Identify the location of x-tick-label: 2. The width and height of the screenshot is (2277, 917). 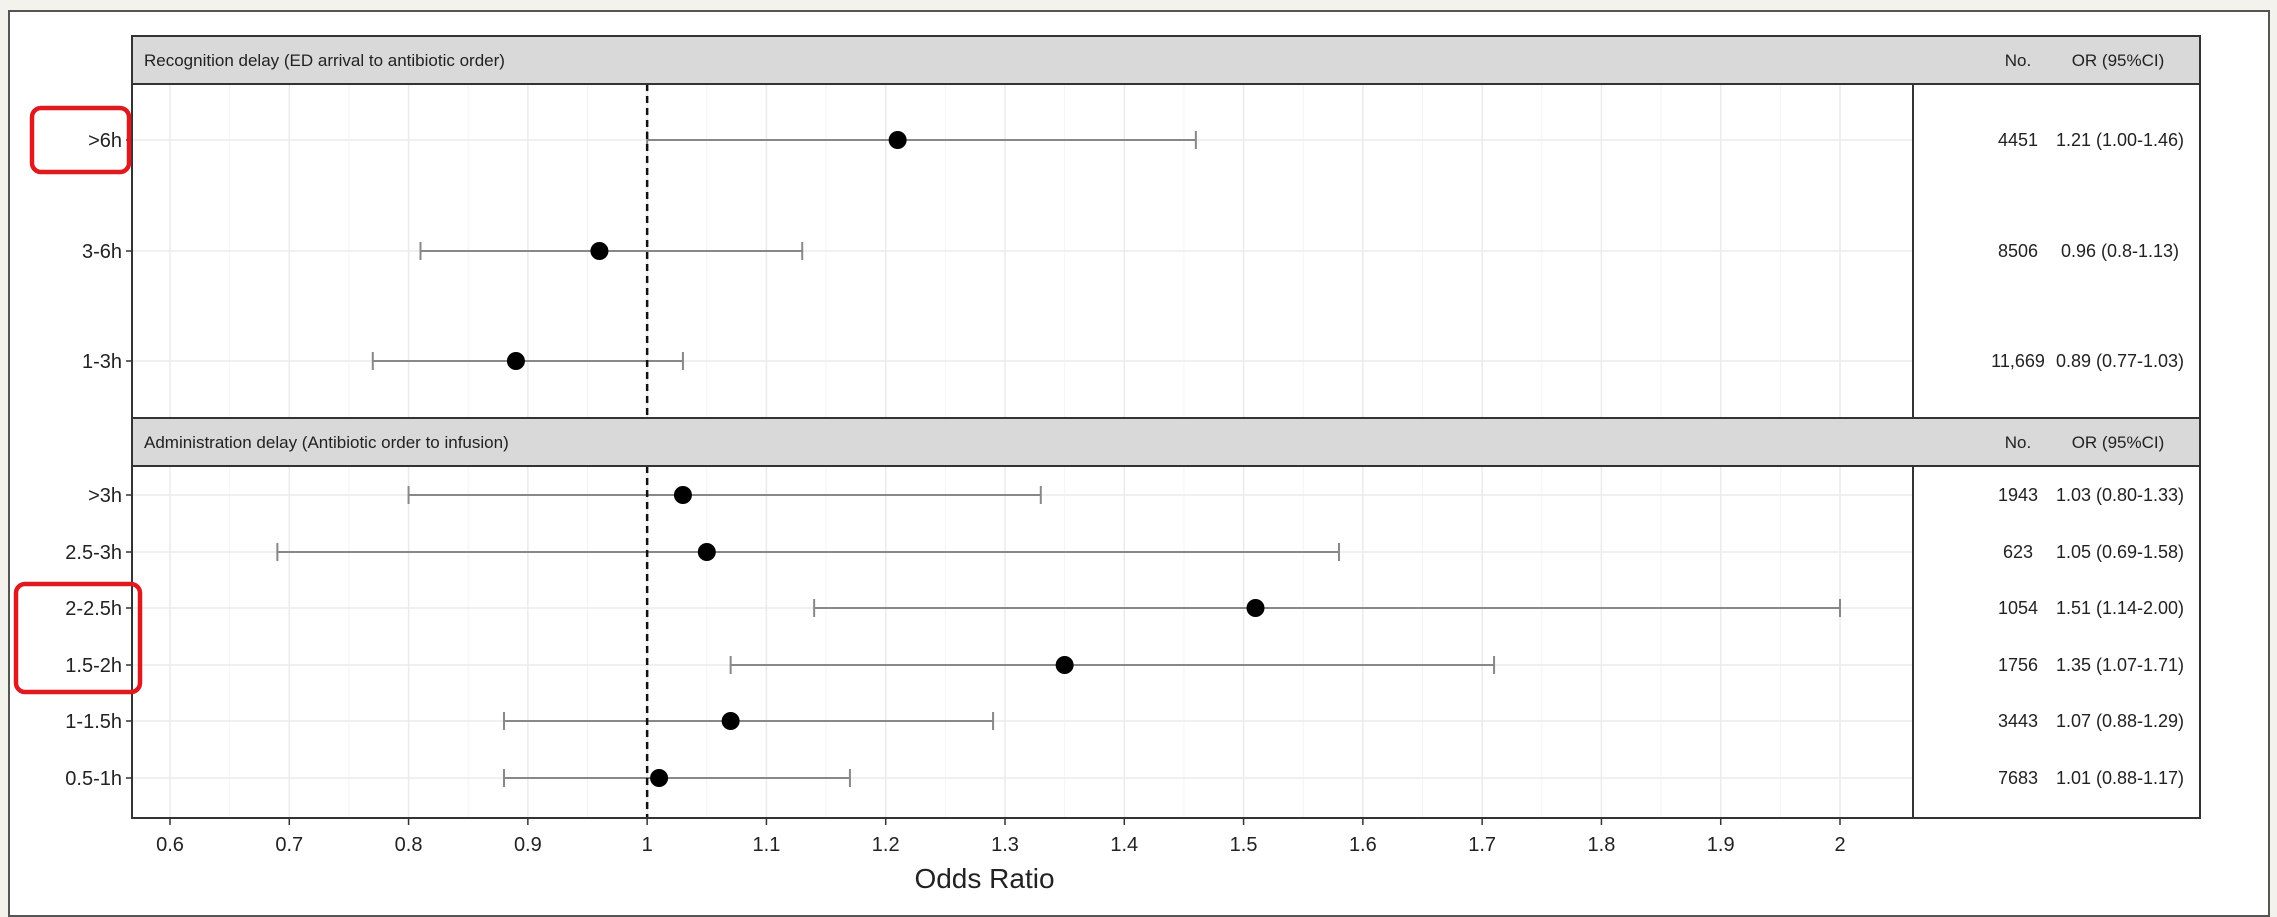
(1839, 845).